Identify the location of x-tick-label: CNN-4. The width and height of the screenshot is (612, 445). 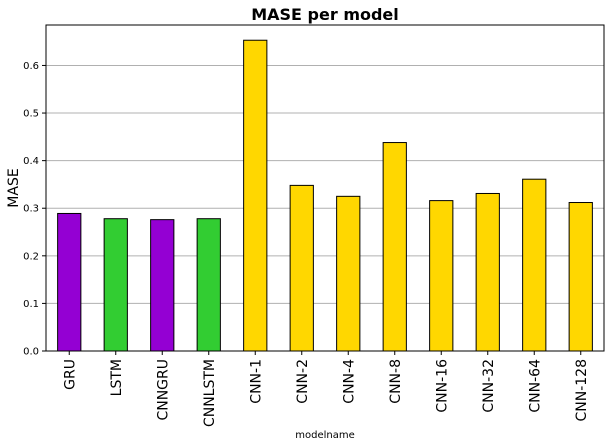
(349, 381).